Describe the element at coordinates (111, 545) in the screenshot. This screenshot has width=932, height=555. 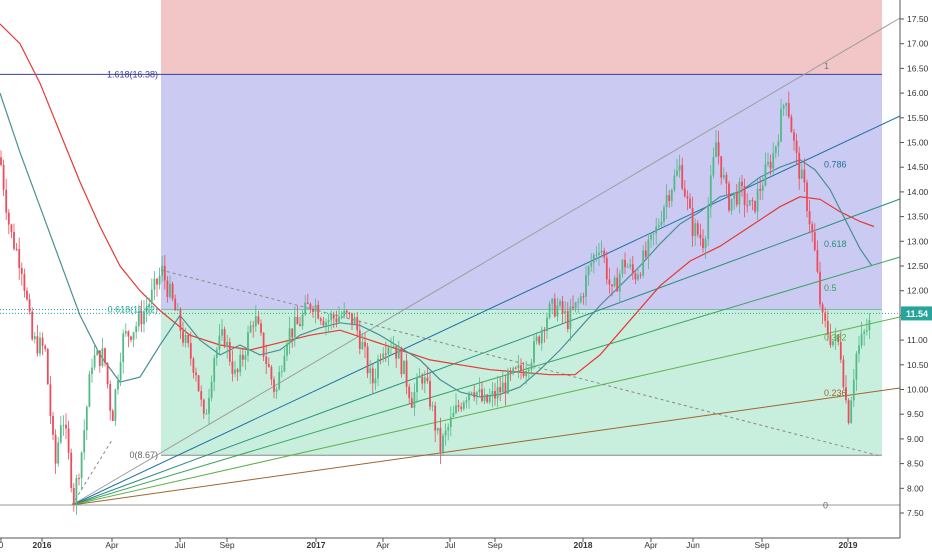
I see `x-tick-label: Apr` at that location.